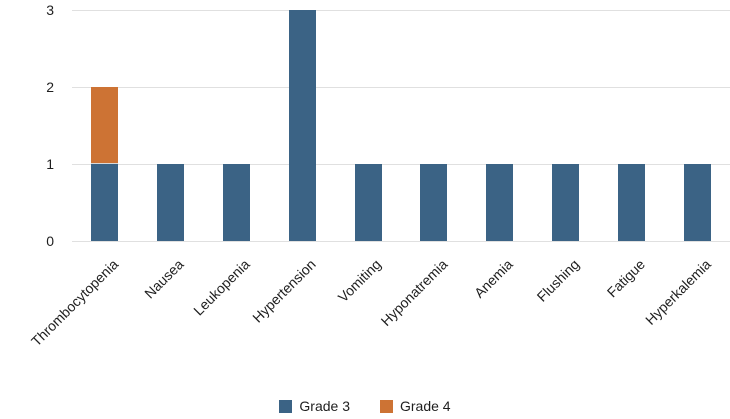  What do you see at coordinates (50, 87) in the screenshot?
I see `y-tick-label: 2` at bounding box center [50, 87].